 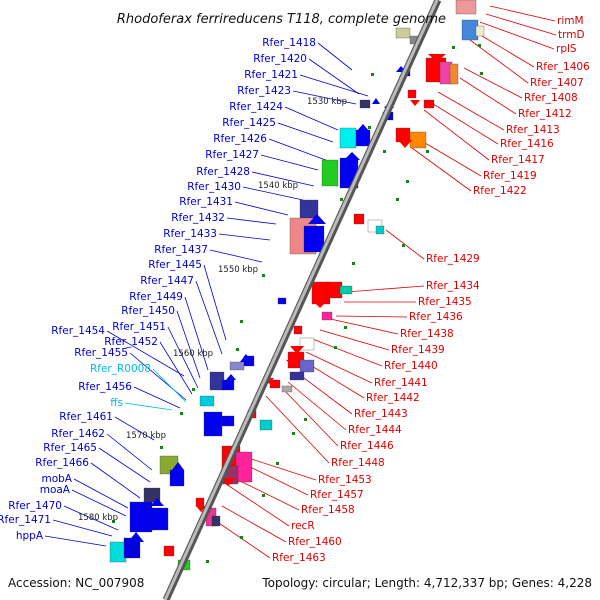 What do you see at coordinates (240, 139) in the screenshot?
I see `gene-label: Rfer_1426` at bounding box center [240, 139].